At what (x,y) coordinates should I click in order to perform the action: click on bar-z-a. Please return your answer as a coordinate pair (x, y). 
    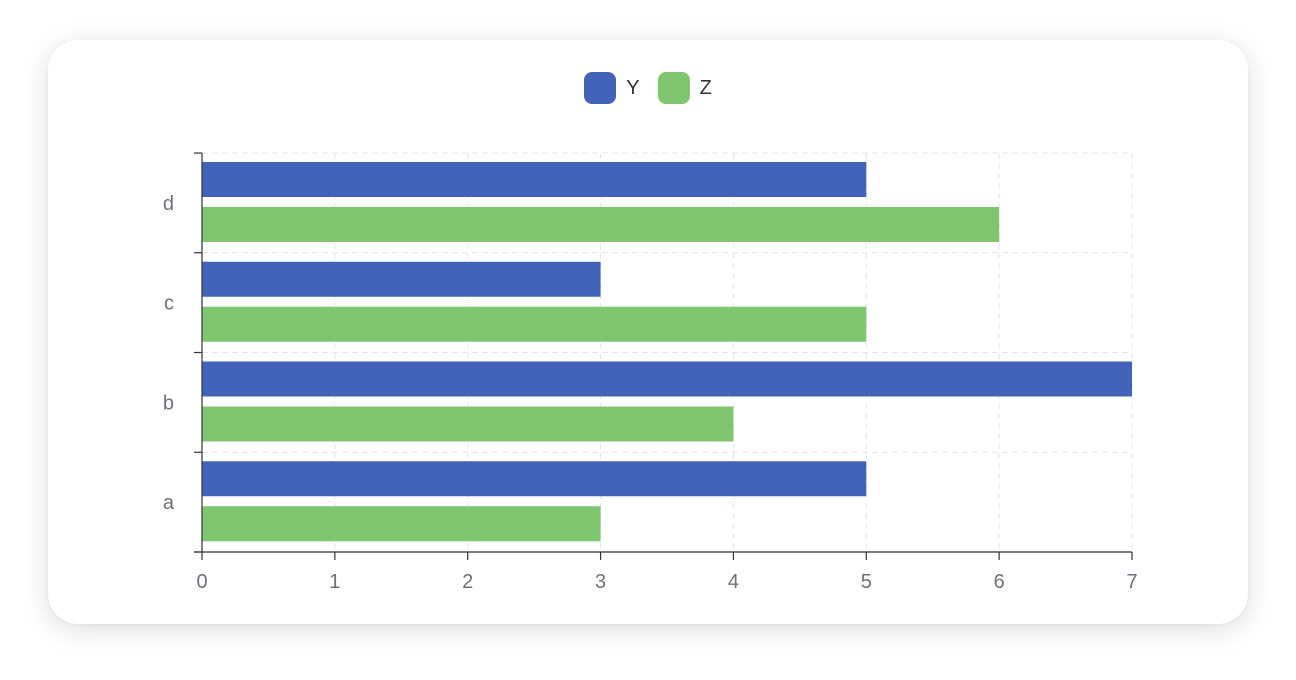
    Looking at the image, I should click on (401, 524).